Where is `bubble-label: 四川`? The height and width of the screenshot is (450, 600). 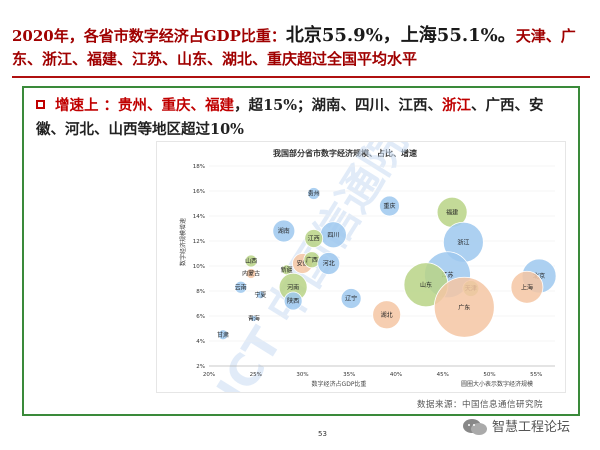
bubble-label: 四川 is located at coordinates (333, 235).